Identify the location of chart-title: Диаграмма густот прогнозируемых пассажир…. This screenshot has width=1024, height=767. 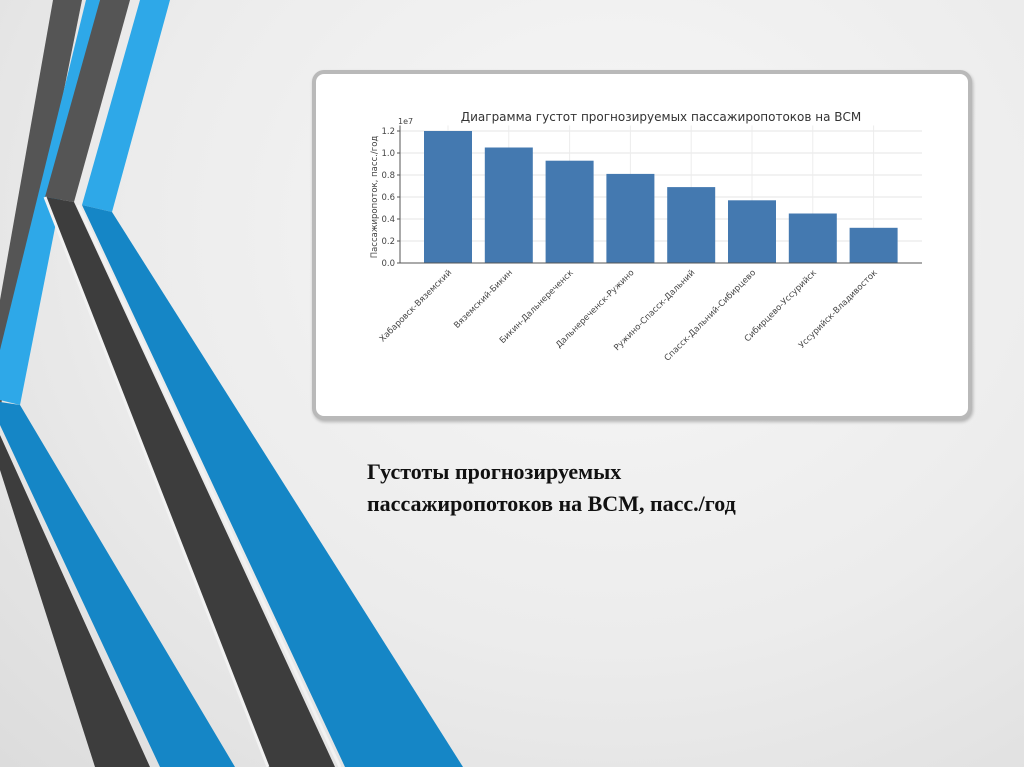
(661, 117).